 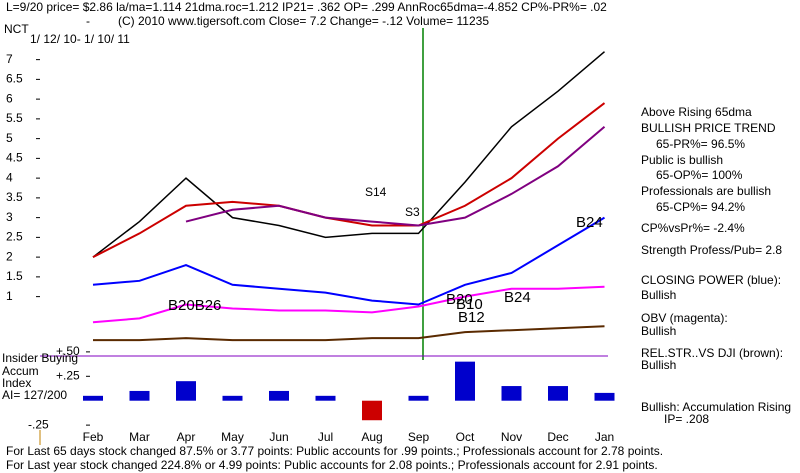 What do you see at coordinates (708, 128) in the screenshot?
I see `side-note: BULLISH PRICE TREND` at bounding box center [708, 128].